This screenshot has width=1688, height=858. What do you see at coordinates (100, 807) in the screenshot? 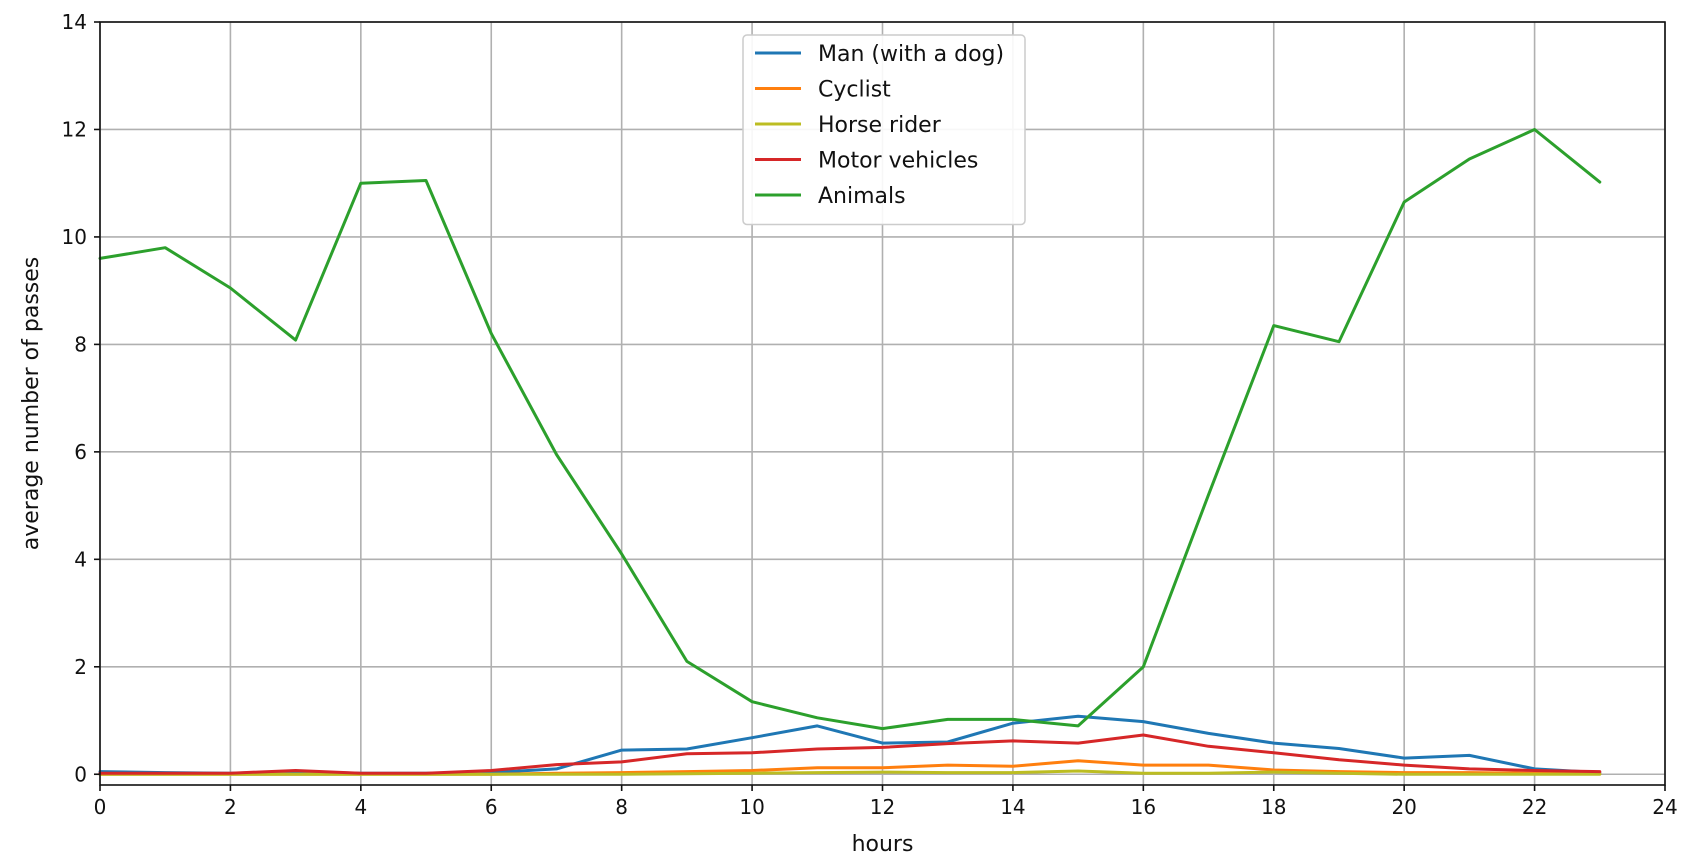
I see `x-tick-label: 0` at bounding box center [100, 807].